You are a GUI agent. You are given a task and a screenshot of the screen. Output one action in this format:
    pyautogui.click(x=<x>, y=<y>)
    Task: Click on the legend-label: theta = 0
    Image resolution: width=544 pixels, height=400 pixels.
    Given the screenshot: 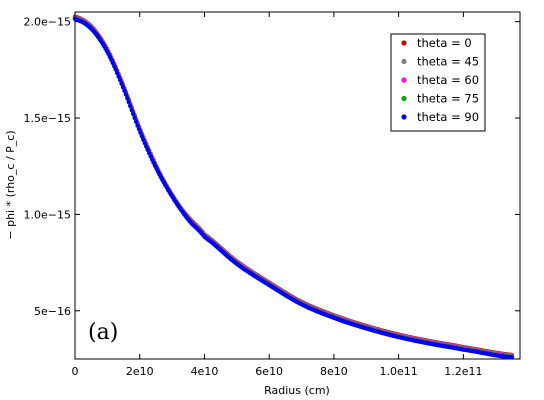 What is the action you would take?
    pyautogui.click(x=444, y=43)
    